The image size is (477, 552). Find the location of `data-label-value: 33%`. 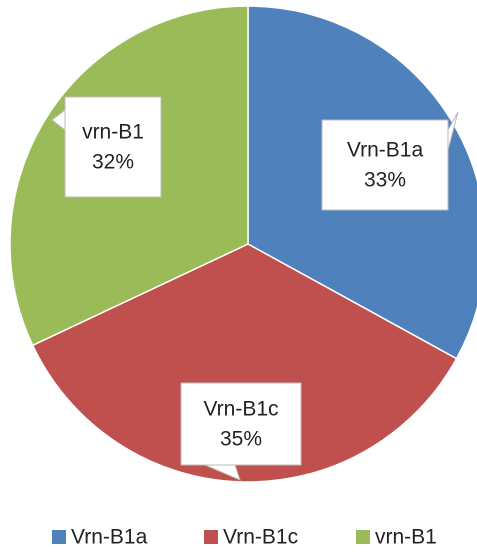

data-label-value: 33% is located at coordinates (385, 180).